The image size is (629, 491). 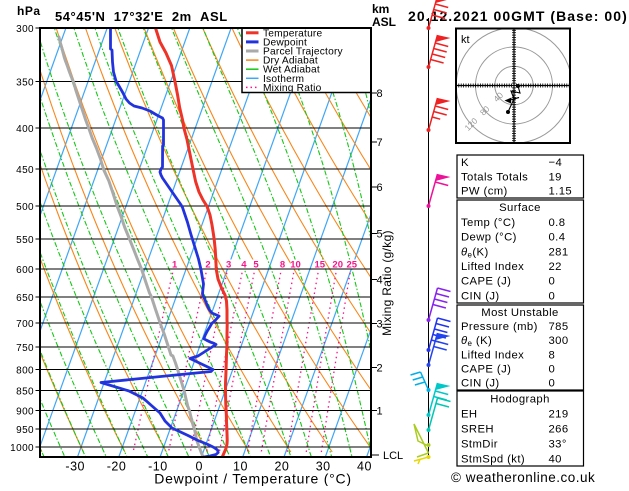 What do you see at coordinates (25, 129) in the screenshot?
I see `svg-text: 400` at bounding box center [25, 129].